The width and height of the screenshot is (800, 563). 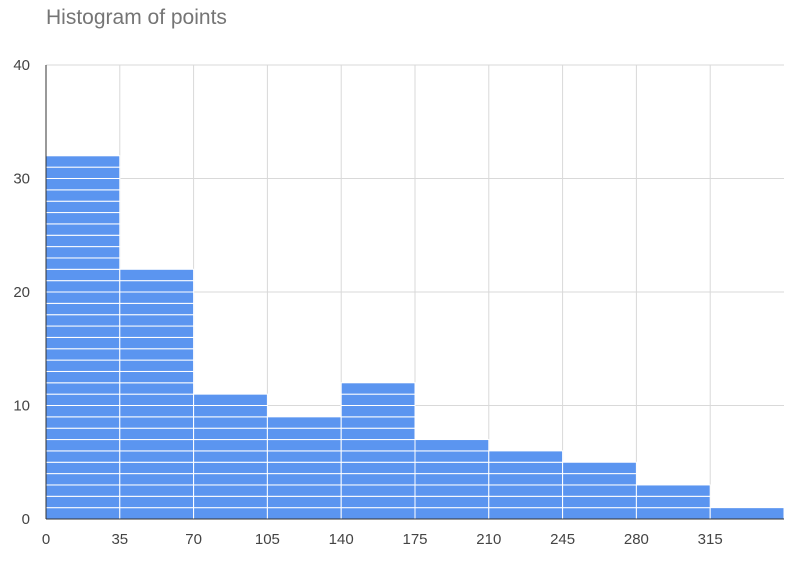 I want to click on x-tick-label: 280, so click(x=636, y=539).